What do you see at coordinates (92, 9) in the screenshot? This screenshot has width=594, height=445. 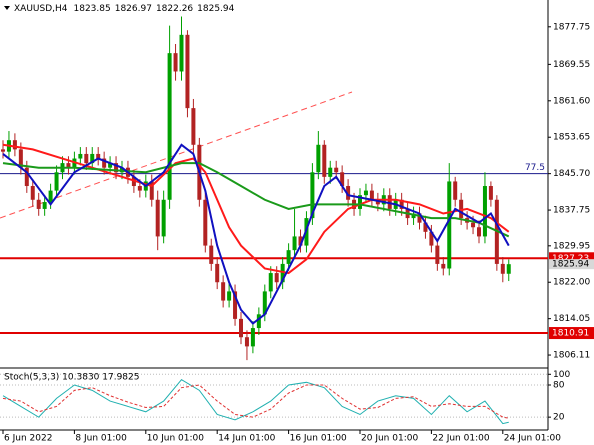 I see `open-value: 1823.85` at bounding box center [92, 9].